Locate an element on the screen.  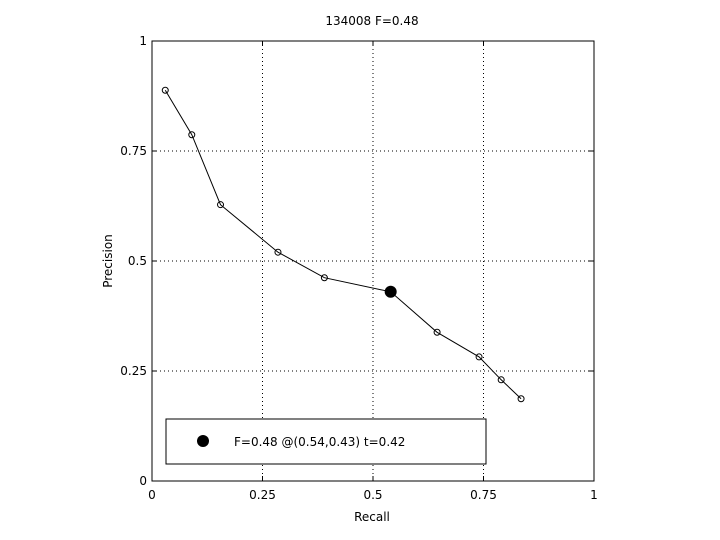
y-tick-label: 1 is located at coordinates (143, 41).